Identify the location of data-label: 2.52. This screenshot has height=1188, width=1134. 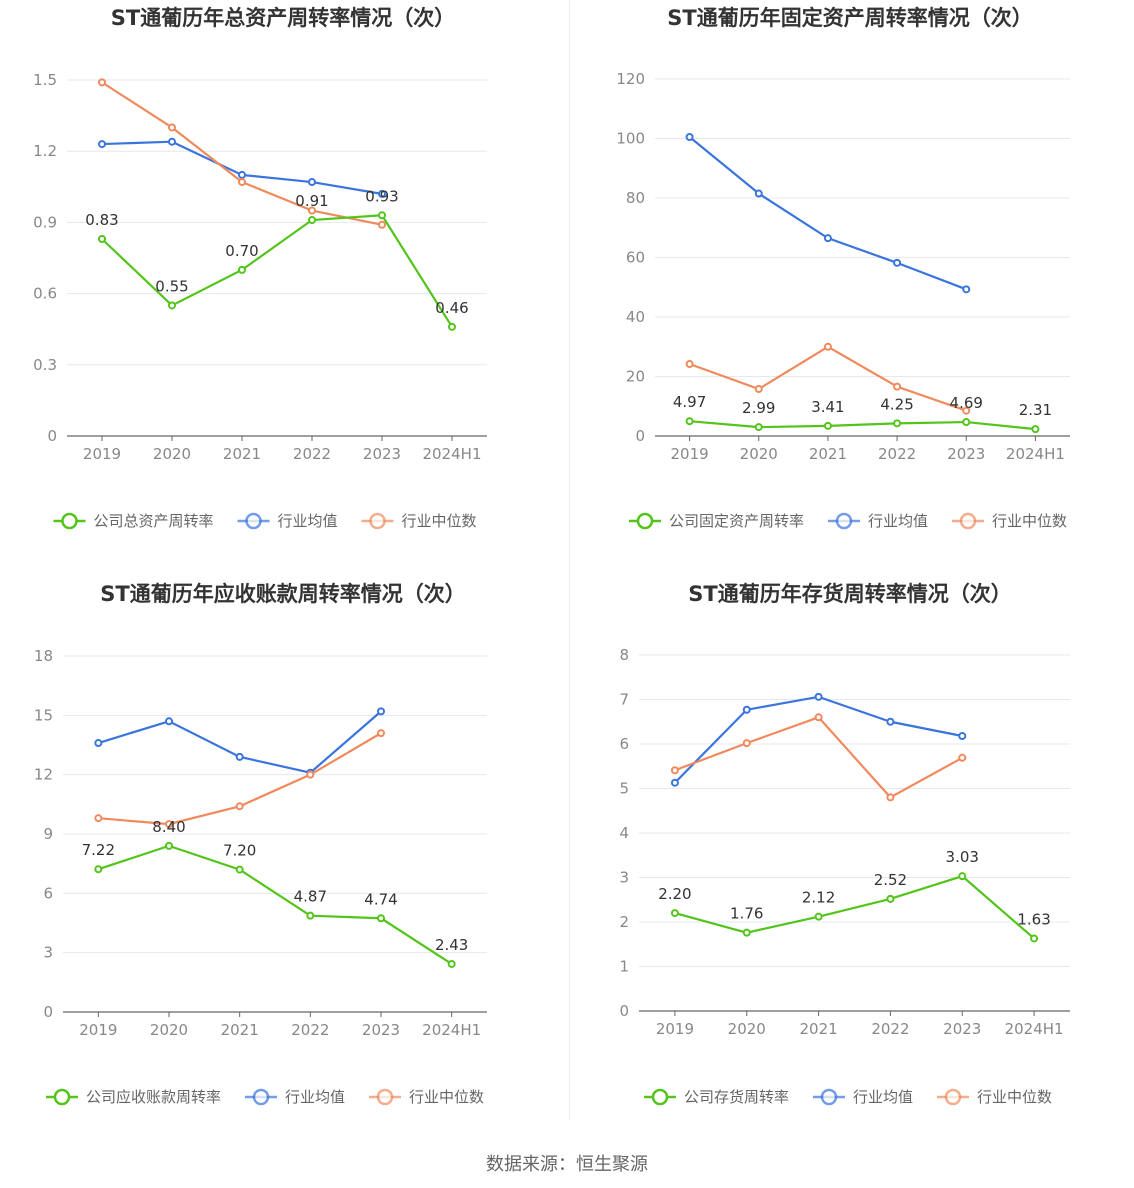
(890, 880).